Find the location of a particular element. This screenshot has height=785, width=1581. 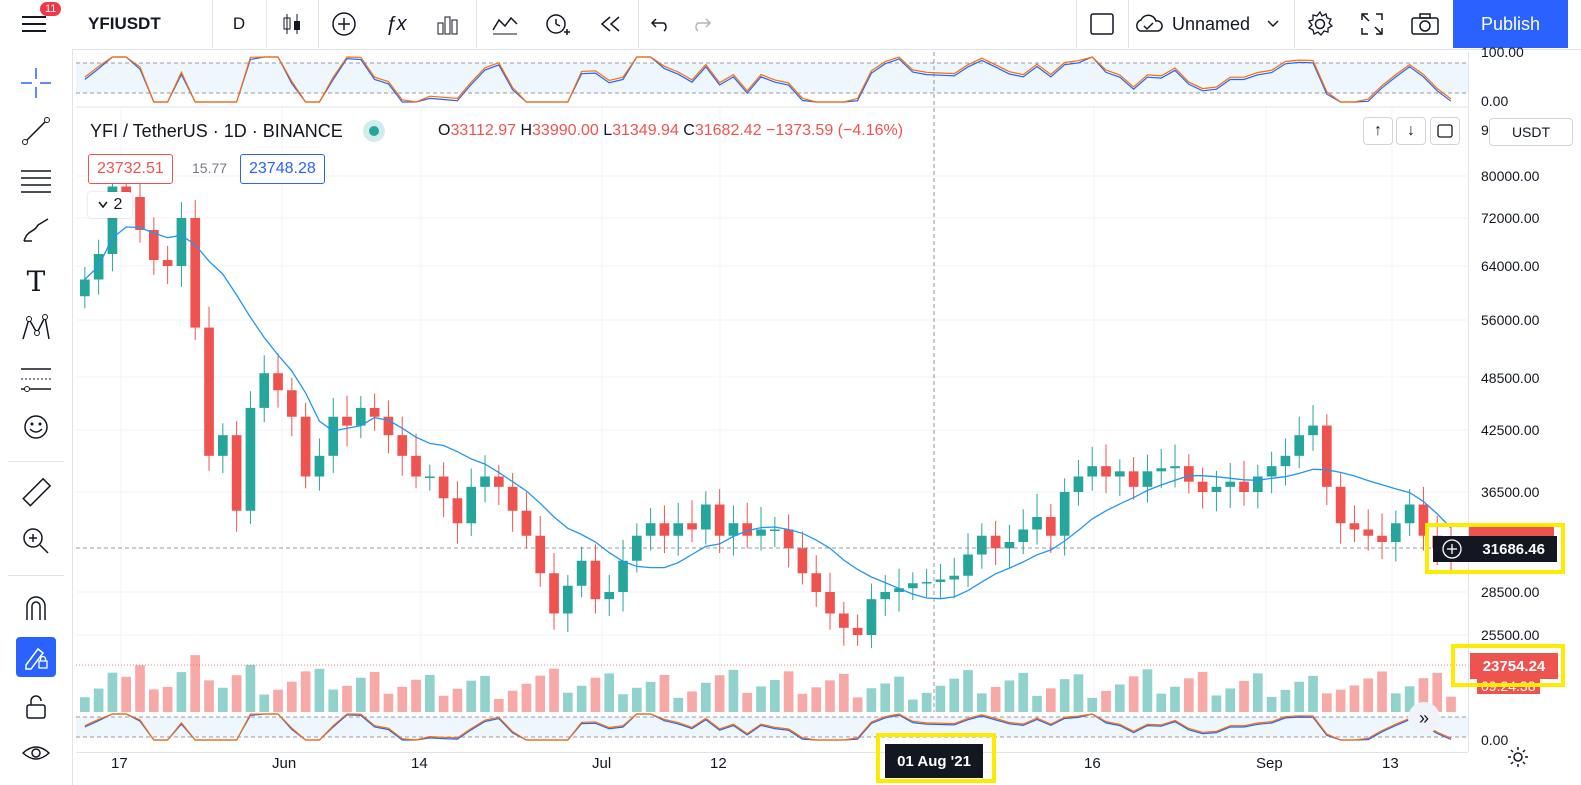

prediction-tool is located at coordinates (36, 379).